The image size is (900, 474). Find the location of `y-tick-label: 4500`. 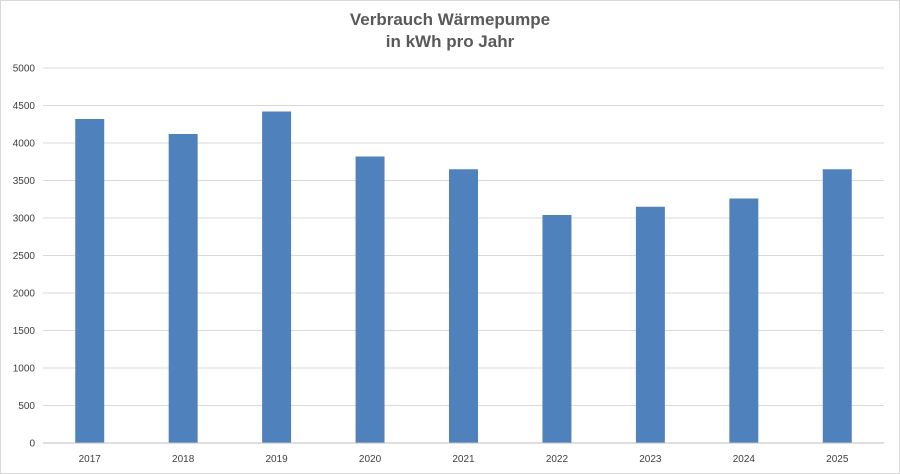

y-tick-label: 4500 is located at coordinates (24, 106).